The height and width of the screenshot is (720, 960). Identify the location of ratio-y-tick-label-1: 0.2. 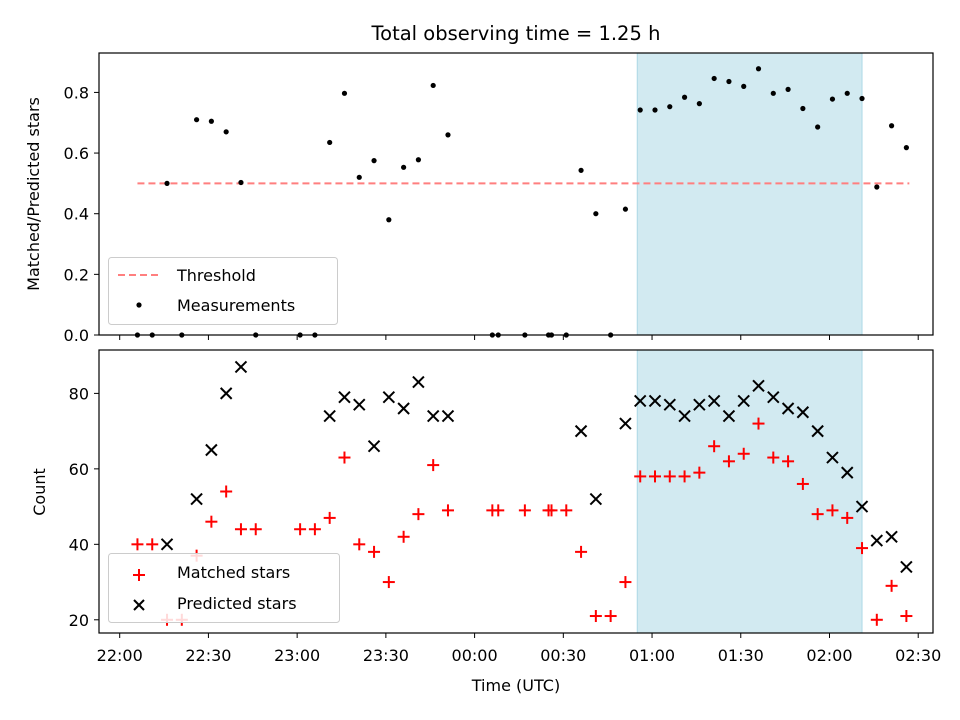
(76, 274).